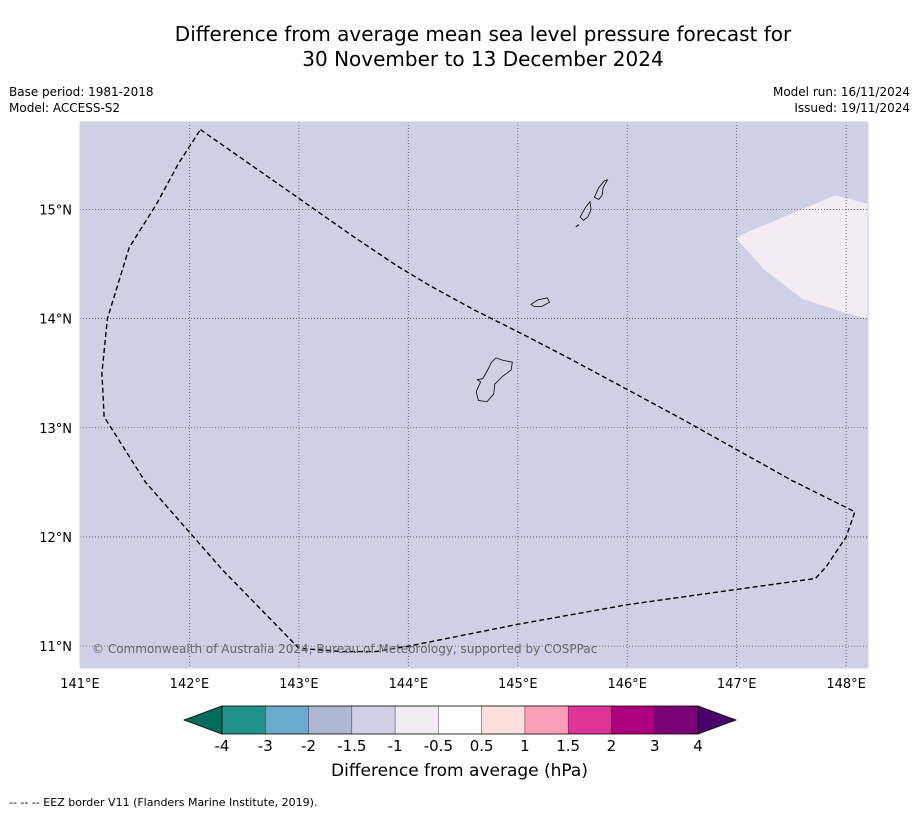 The height and width of the screenshot is (816, 919). I want to click on lat-tick-label: 14°N, so click(55, 320).